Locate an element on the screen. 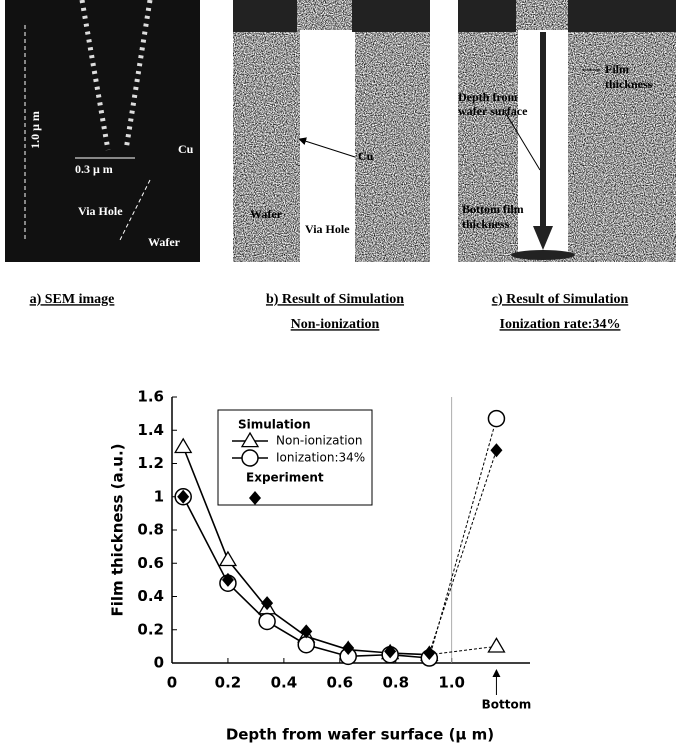  annotation: Bottom is located at coordinates (507, 705).